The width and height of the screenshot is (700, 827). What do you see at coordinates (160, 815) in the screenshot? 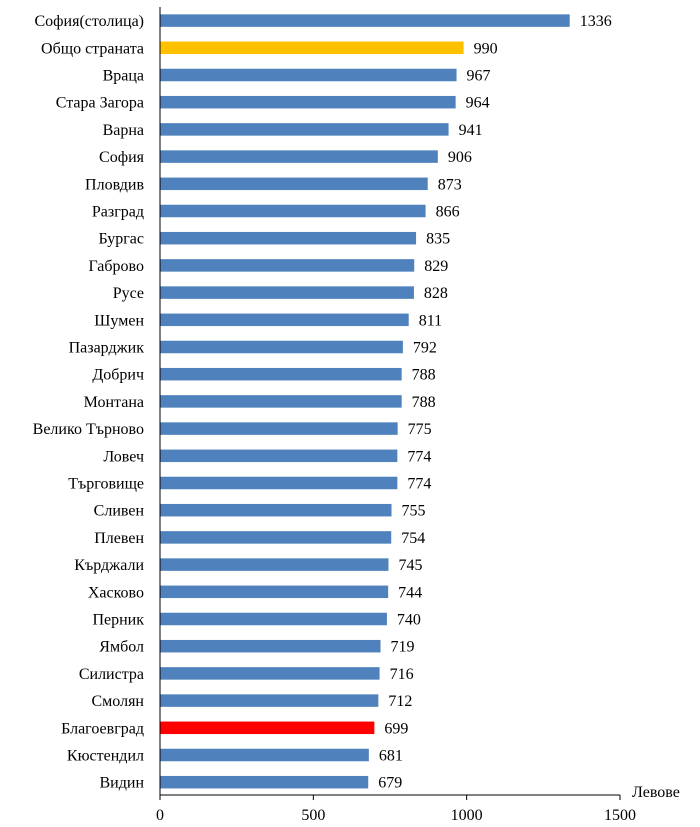
I see `x-tick-label: 0` at bounding box center [160, 815].